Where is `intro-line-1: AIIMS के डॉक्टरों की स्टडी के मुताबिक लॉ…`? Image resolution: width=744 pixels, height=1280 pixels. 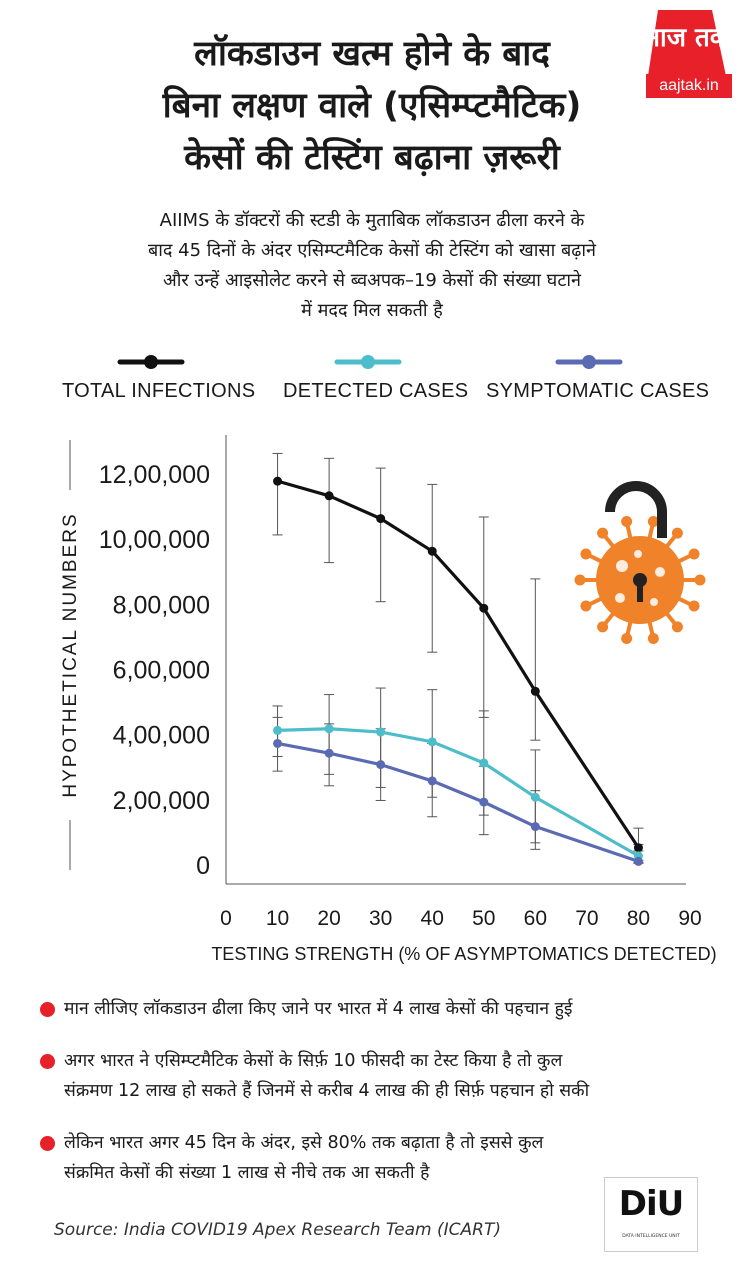
intro-line-1: AIIMS के डॉक्टरों की स्टडी के मुताबिक लॉ… is located at coordinates (372, 220).